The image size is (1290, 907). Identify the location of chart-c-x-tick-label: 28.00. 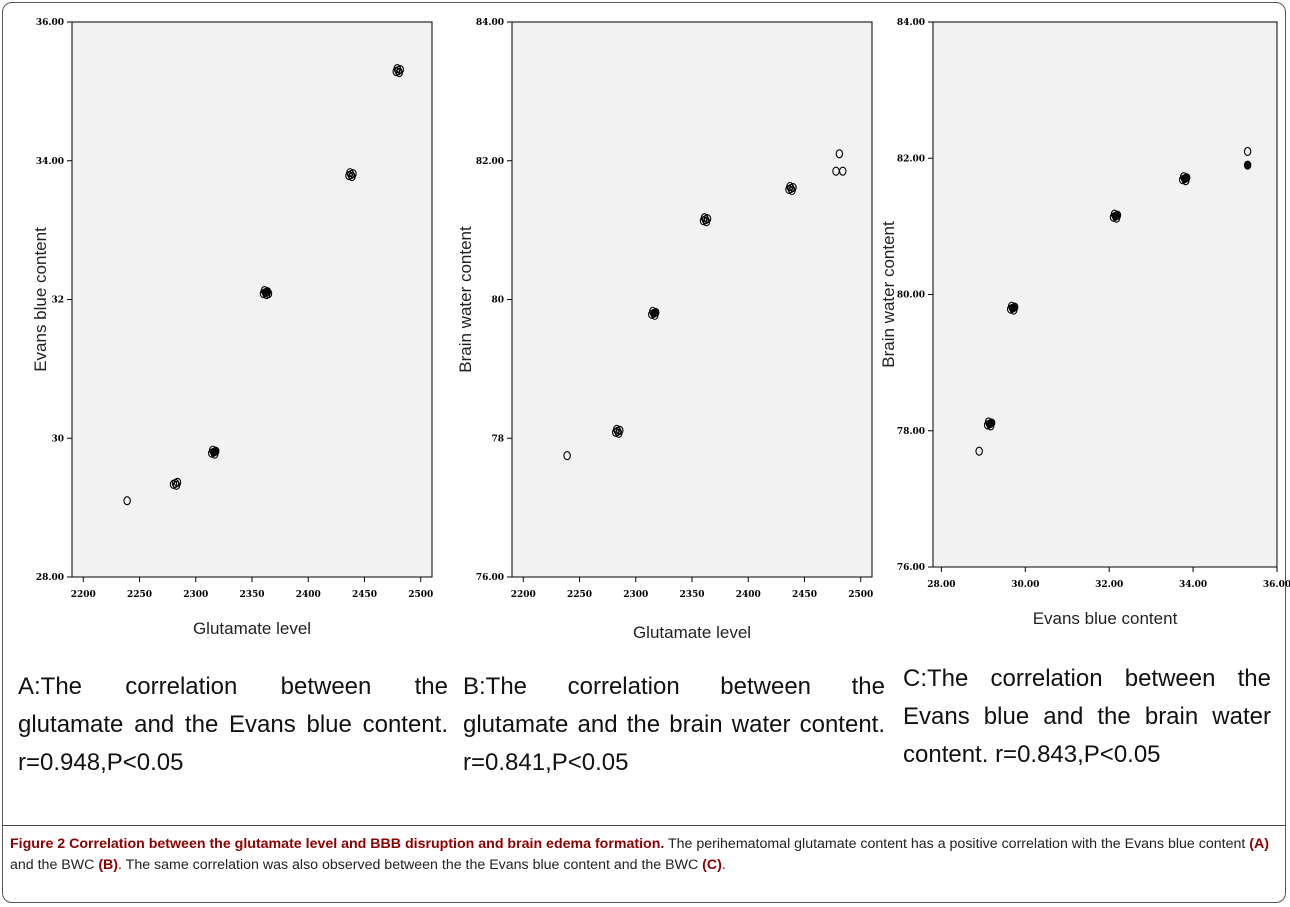
(941, 585).